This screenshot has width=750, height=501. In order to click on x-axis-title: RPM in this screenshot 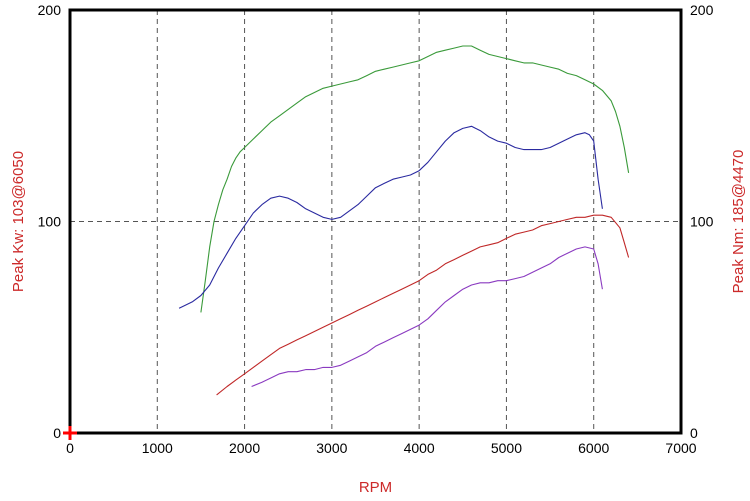, I will do `click(375, 487)`.